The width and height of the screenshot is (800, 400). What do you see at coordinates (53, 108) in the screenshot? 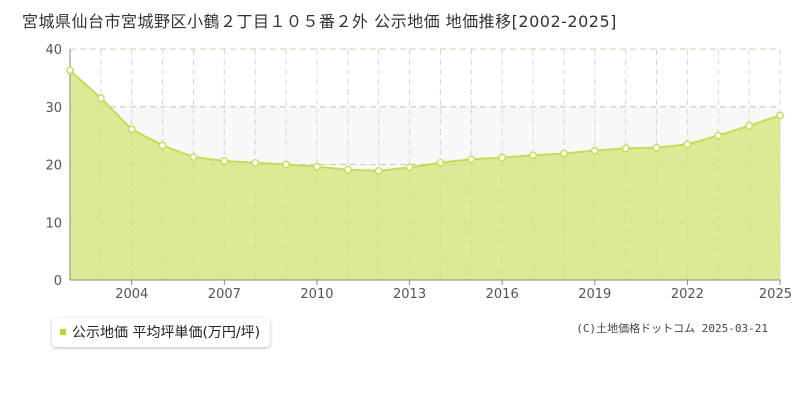
I see `y-tick-label: 30` at bounding box center [53, 108].